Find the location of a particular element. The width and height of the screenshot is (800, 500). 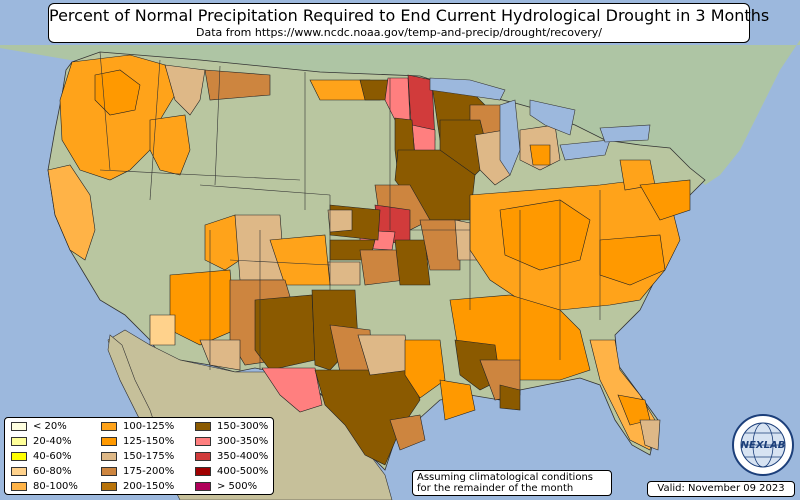

legend-label: 20-40% is located at coordinates (52, 441).